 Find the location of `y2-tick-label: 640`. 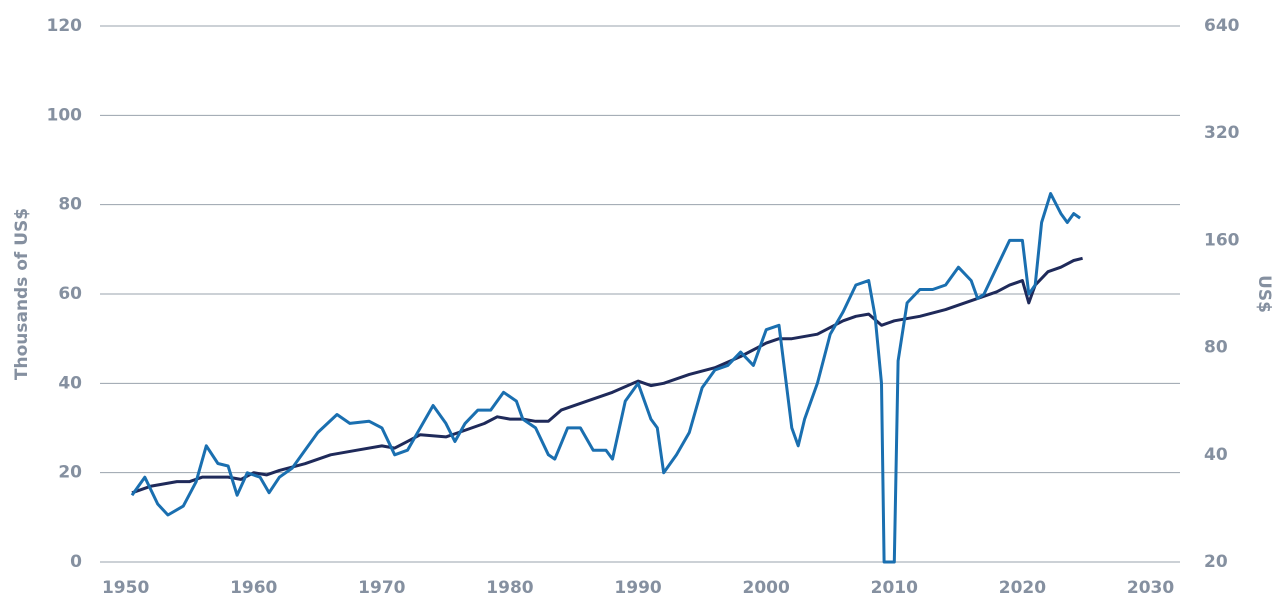

y2-tick-label: 640 is located at coordinates (1222, 26).